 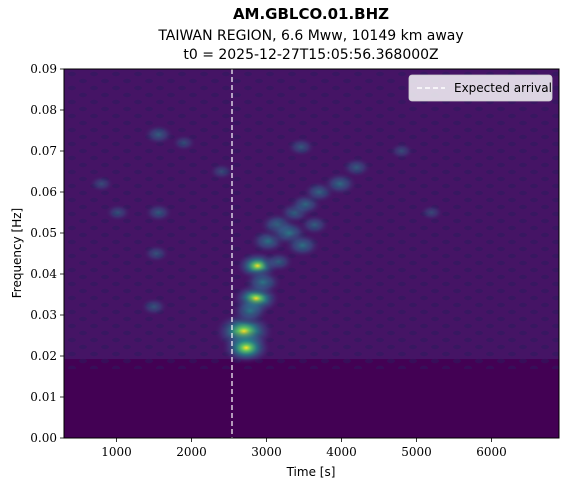 I want to click on y-tick-label: 0.00, so click(x=43, y=438).